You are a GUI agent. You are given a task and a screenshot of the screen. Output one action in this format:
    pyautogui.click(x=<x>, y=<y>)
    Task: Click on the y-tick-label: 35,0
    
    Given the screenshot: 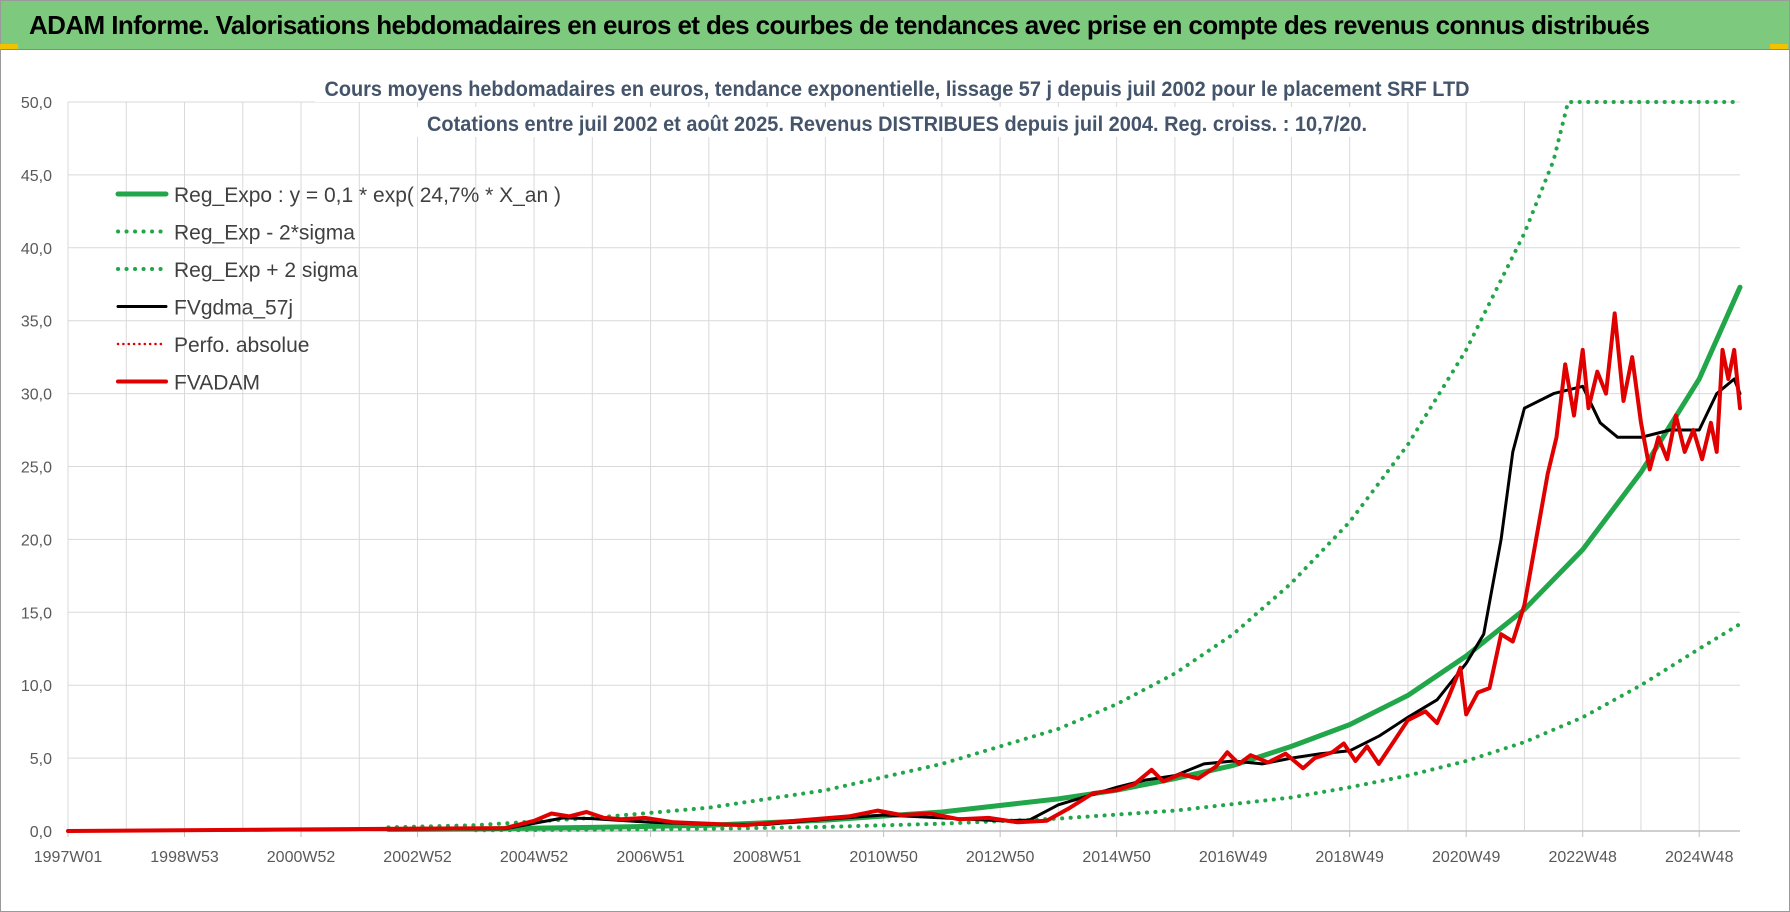 What is the action you would take?
    pyautogui.click(x=36, y=322)
    